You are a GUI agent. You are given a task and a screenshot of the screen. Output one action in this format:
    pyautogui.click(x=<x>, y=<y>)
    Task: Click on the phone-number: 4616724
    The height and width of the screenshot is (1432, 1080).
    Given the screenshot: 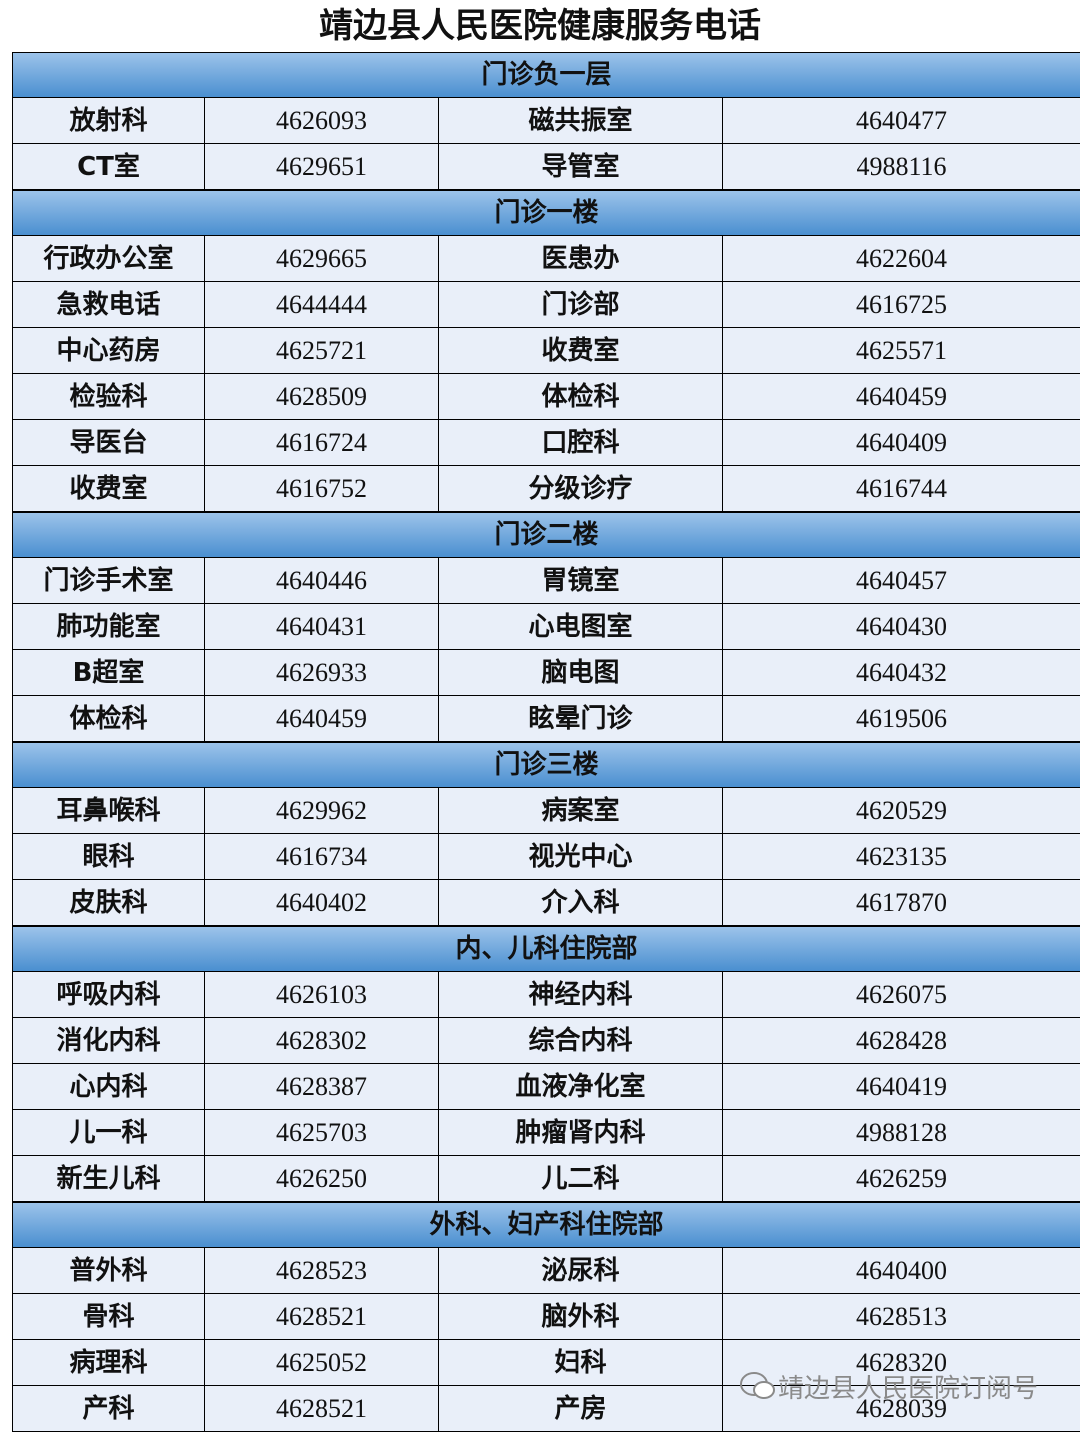 What is the action you would take?
    pyautogui.click(x=321, y=443)
    